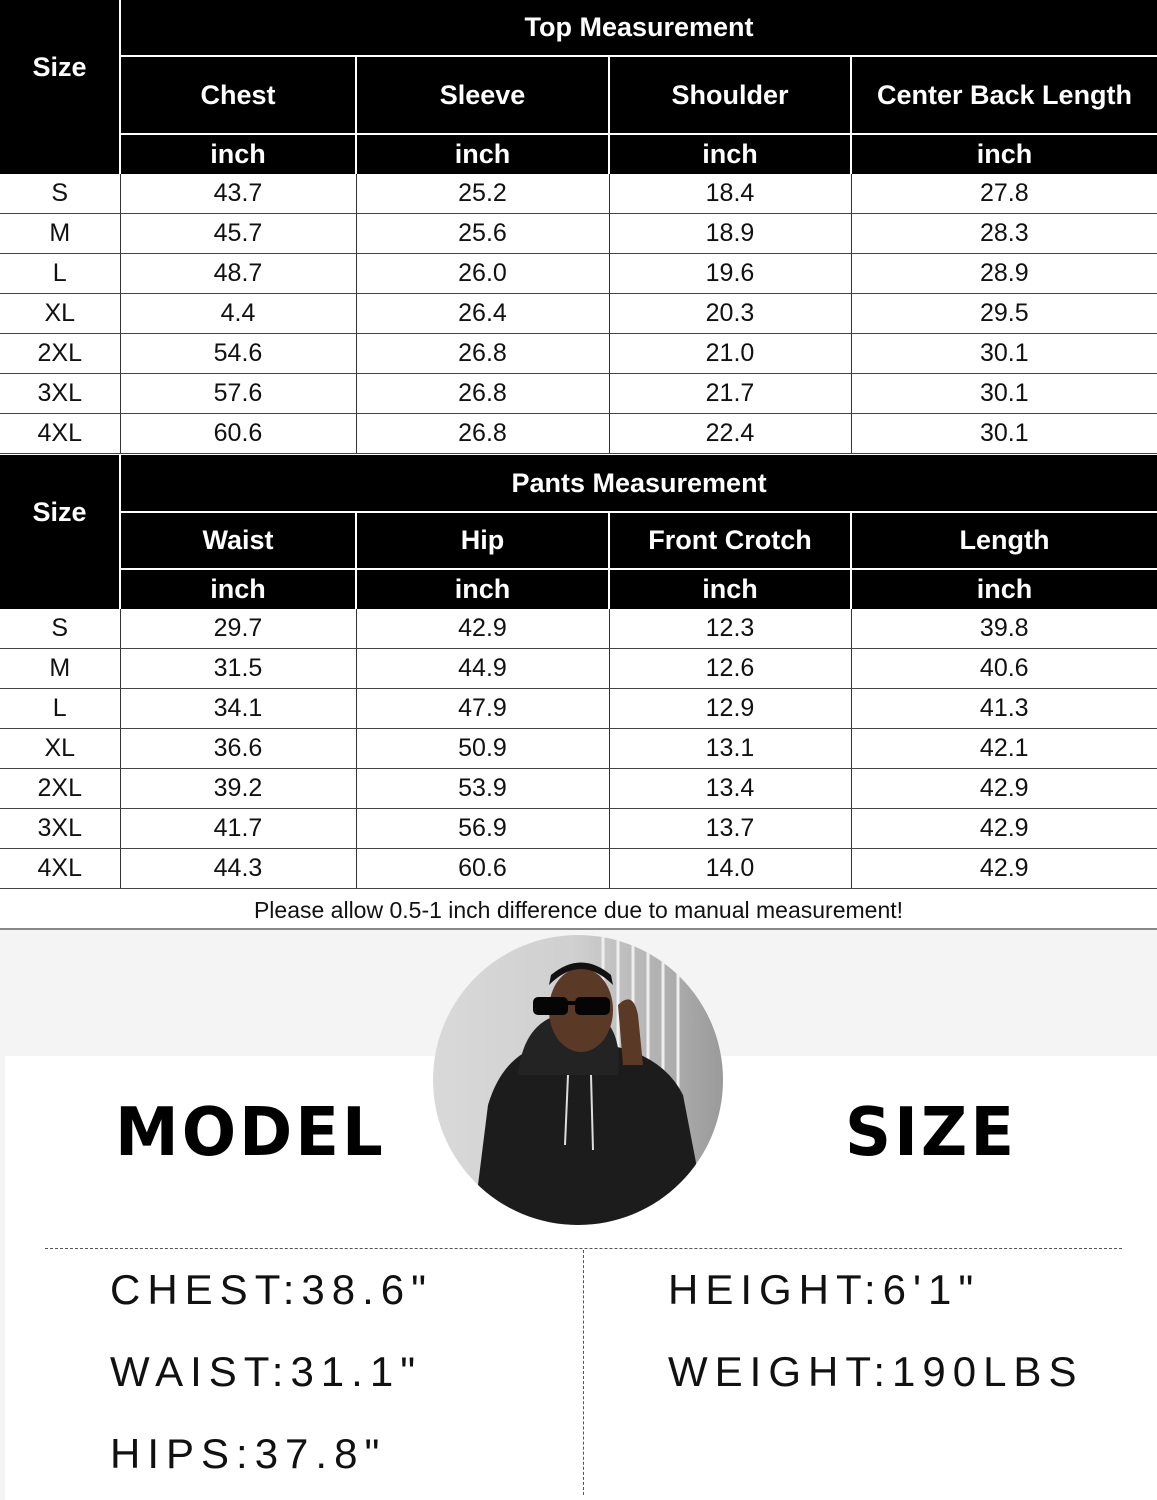  What do you see at coordinates (238, 828) in the screenshot?
I see `value-cell: 41.7` at bounding box center [238, 828].